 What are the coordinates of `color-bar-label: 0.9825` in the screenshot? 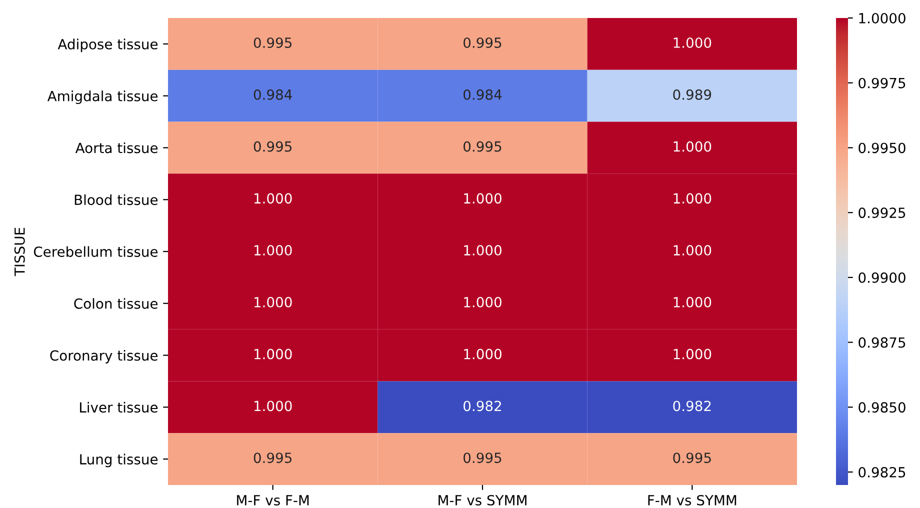 It's located at (882, 472).